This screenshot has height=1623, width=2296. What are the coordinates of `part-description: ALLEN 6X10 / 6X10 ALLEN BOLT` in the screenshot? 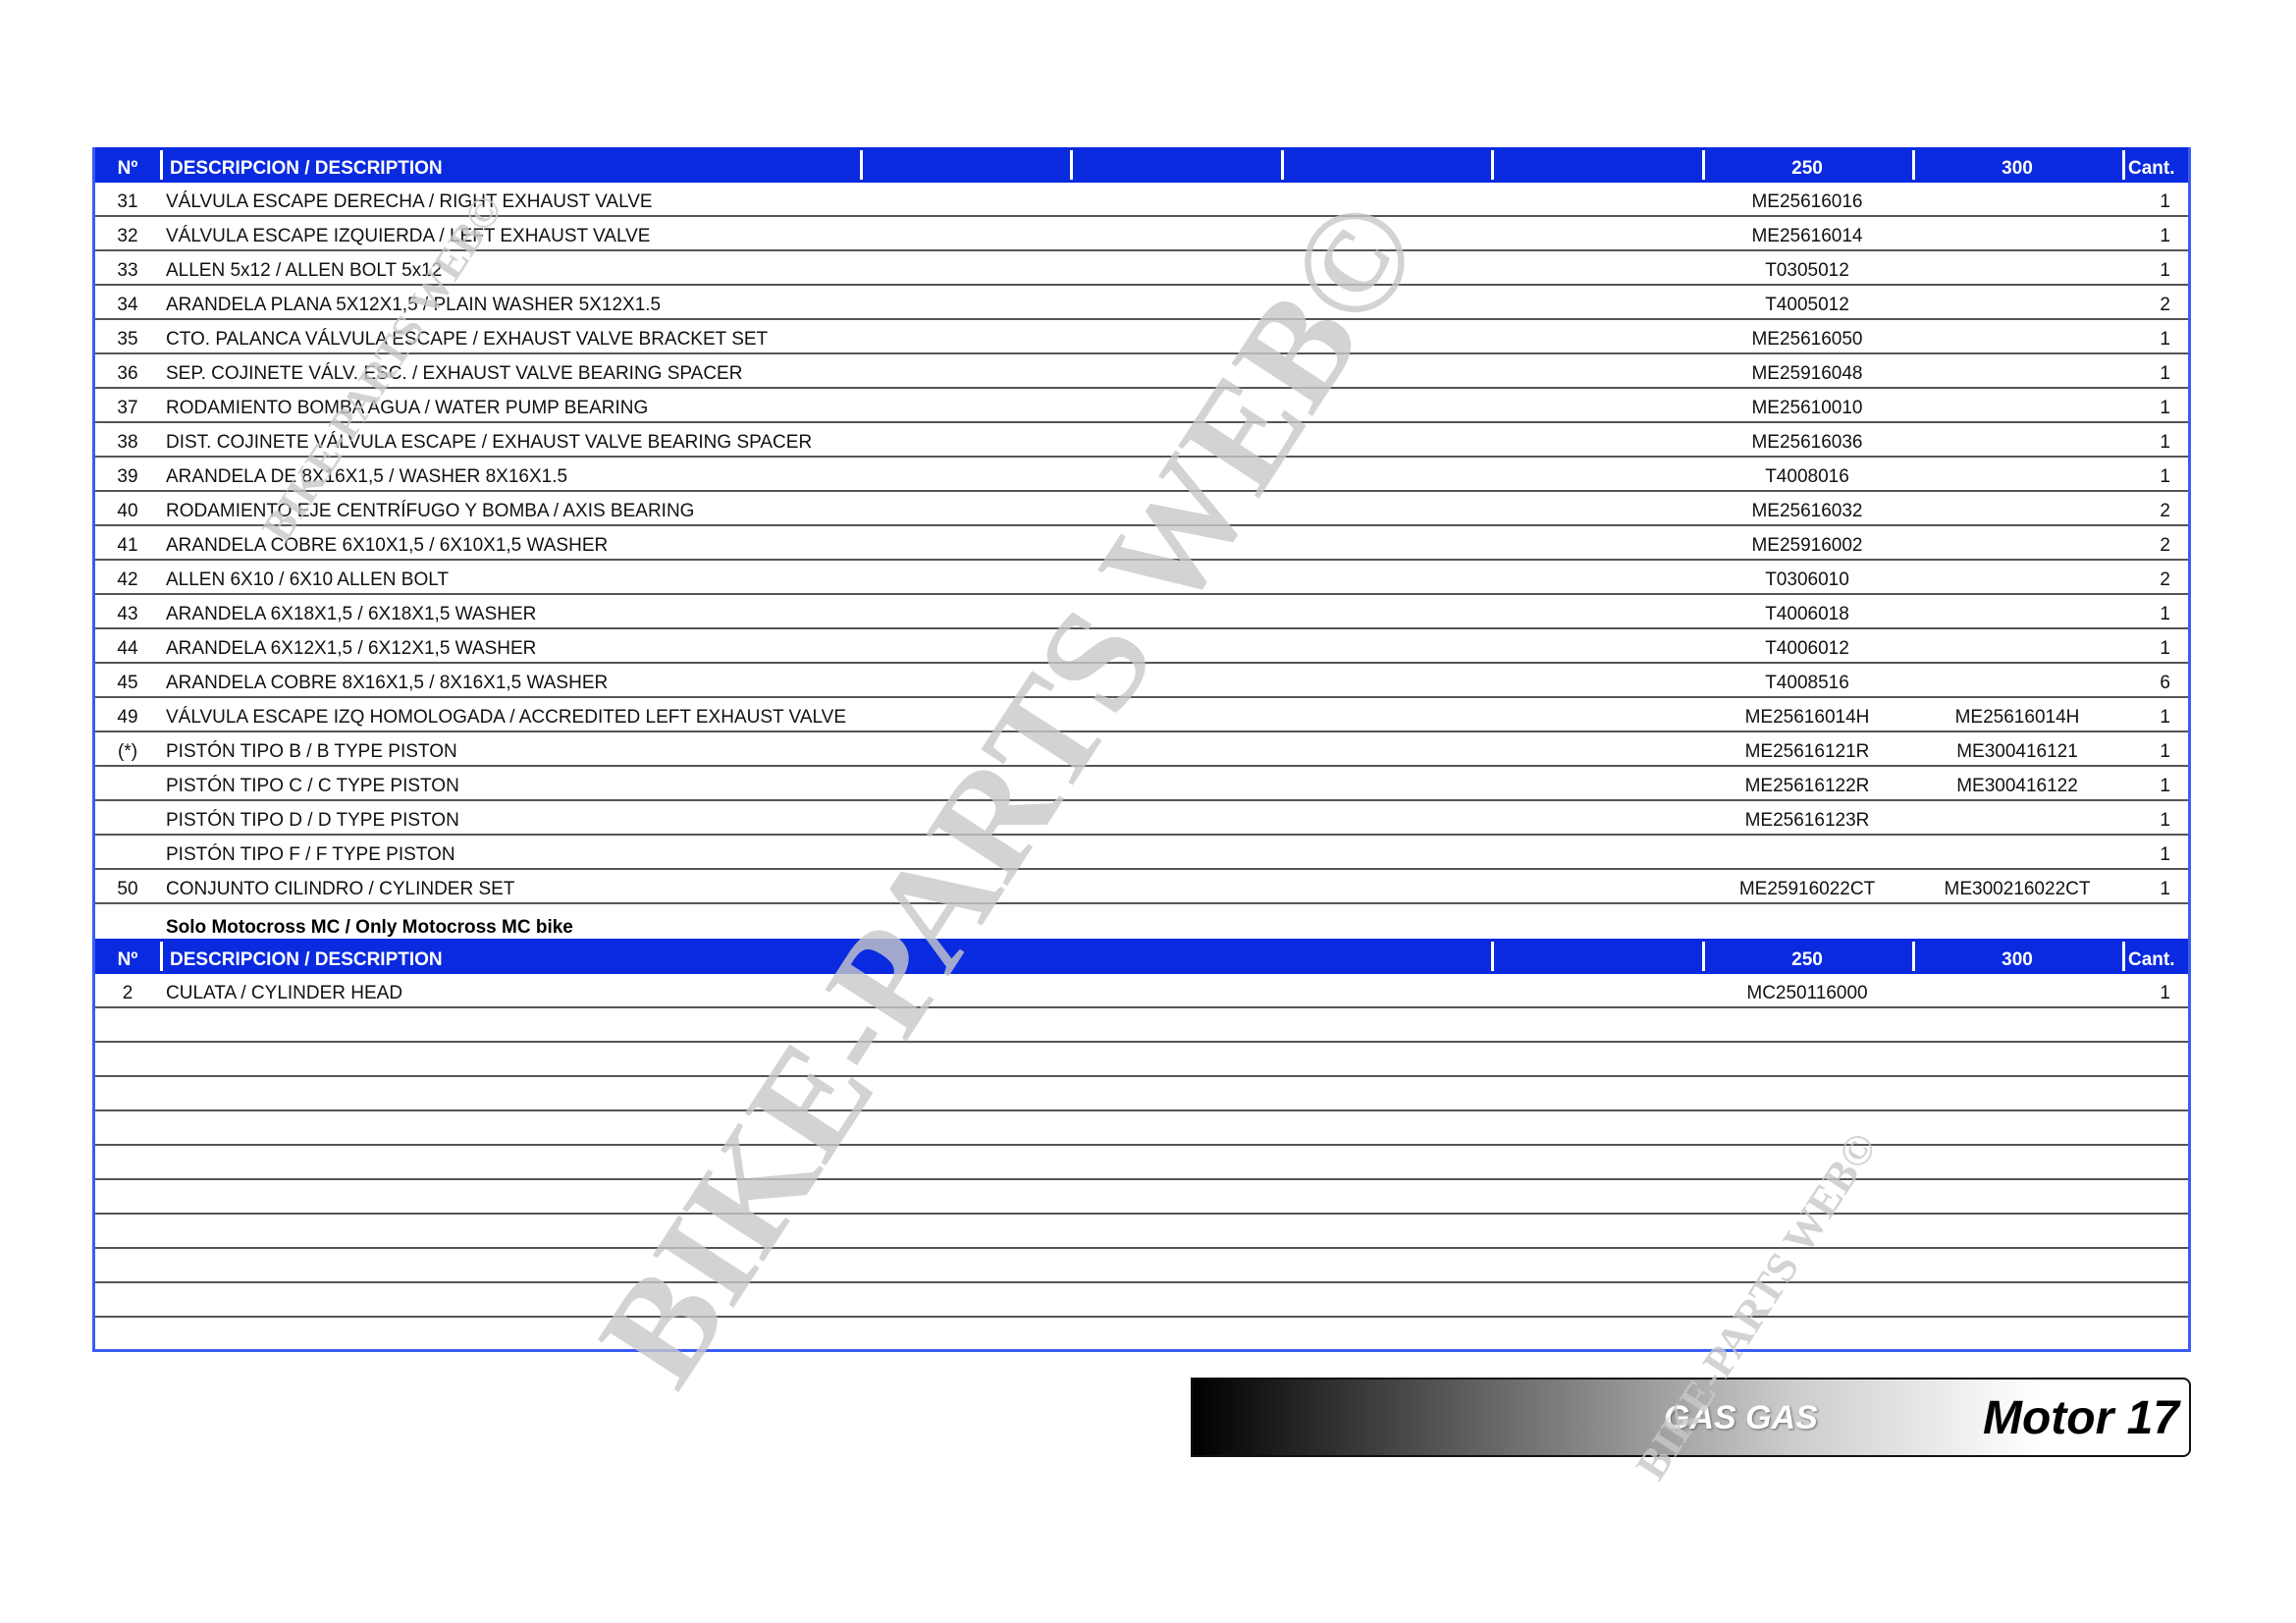 It's located at (307, 580).